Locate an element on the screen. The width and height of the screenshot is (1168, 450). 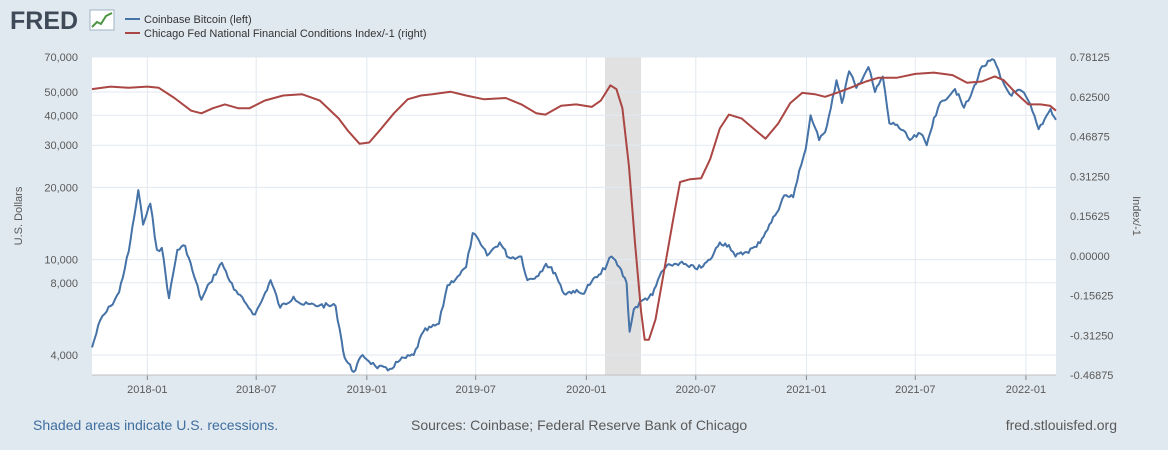
y-right-axis-title: Index/-1 is located at coordinates (1136, 216).